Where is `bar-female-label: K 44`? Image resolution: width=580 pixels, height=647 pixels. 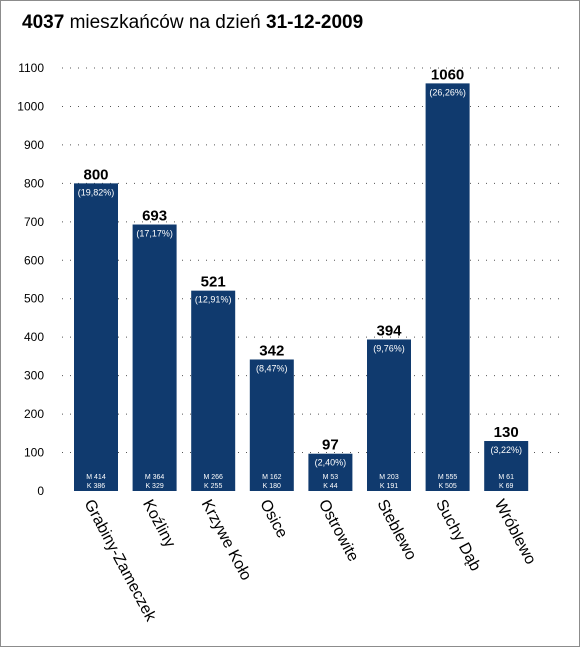
bar-female-label: K 44 is located at coordinates (330, 486).